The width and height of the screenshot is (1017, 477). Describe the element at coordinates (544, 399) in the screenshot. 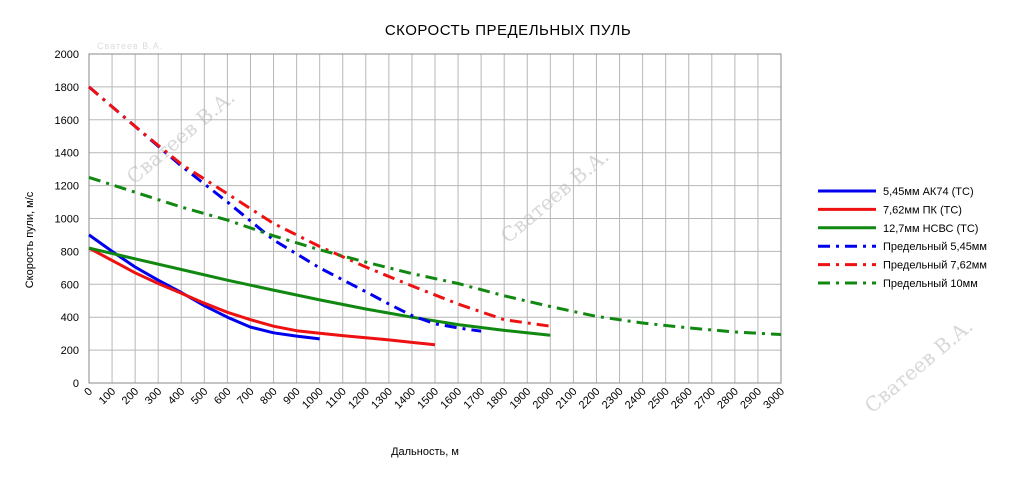

I see `x-tick-label: 2000` at that location.